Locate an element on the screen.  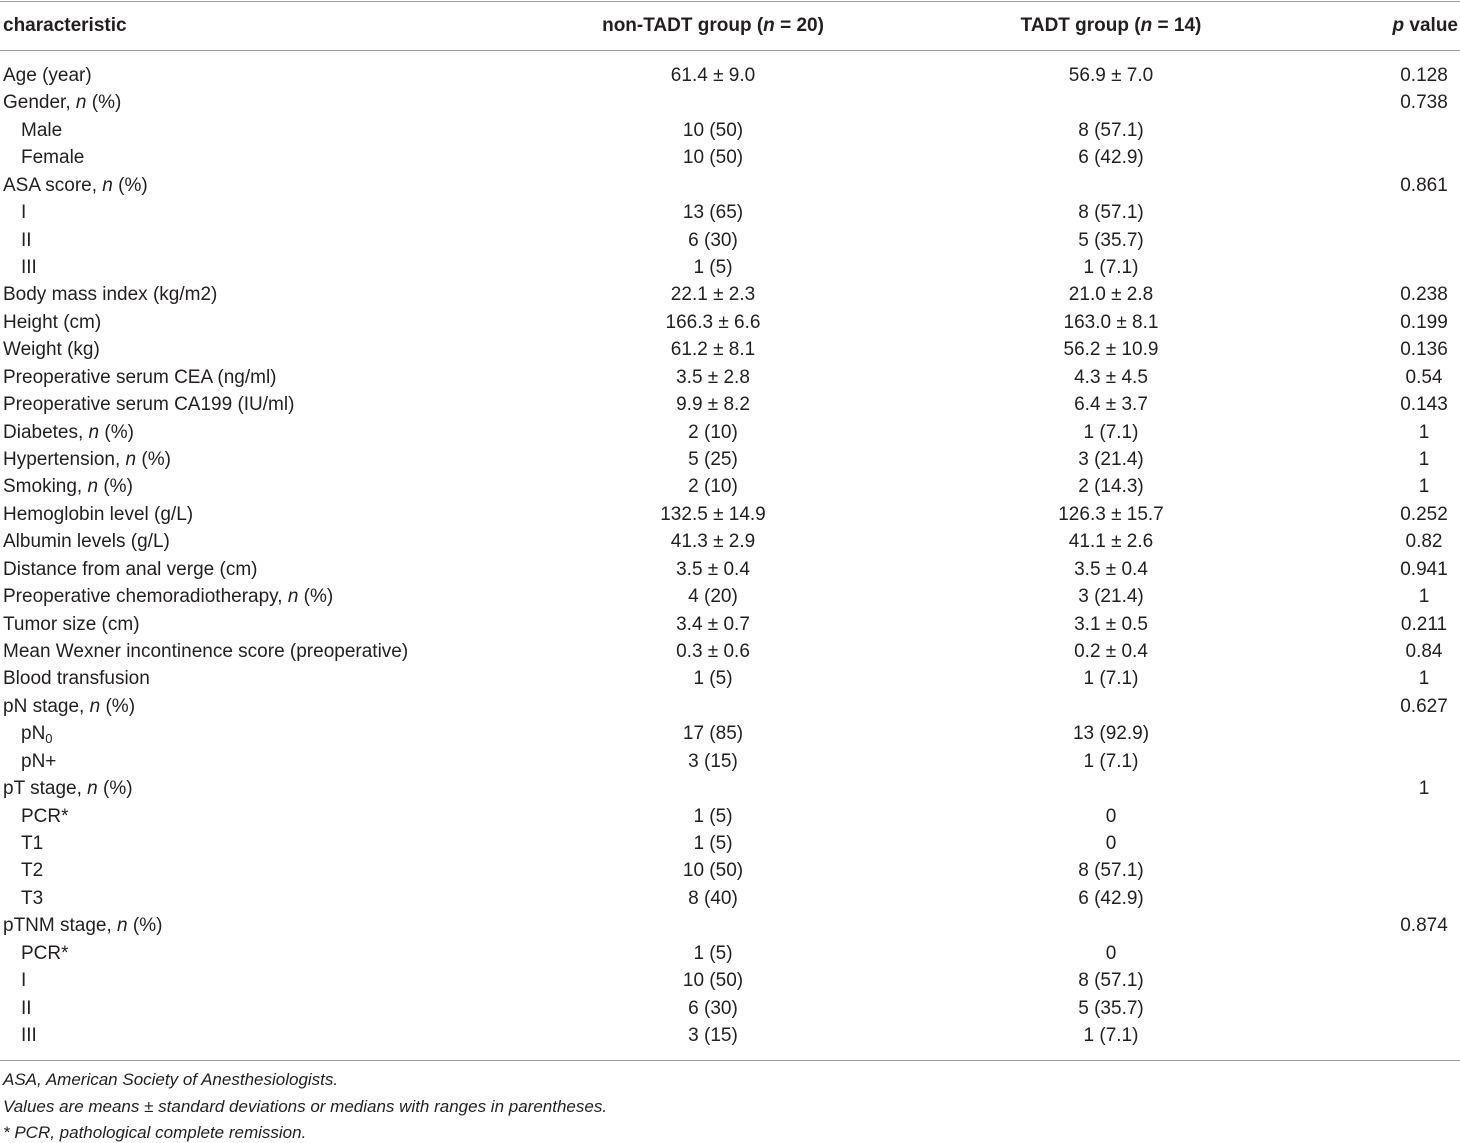
tadt-value: 163.0 ± 8.1 is located at coordinates (1111, 322).